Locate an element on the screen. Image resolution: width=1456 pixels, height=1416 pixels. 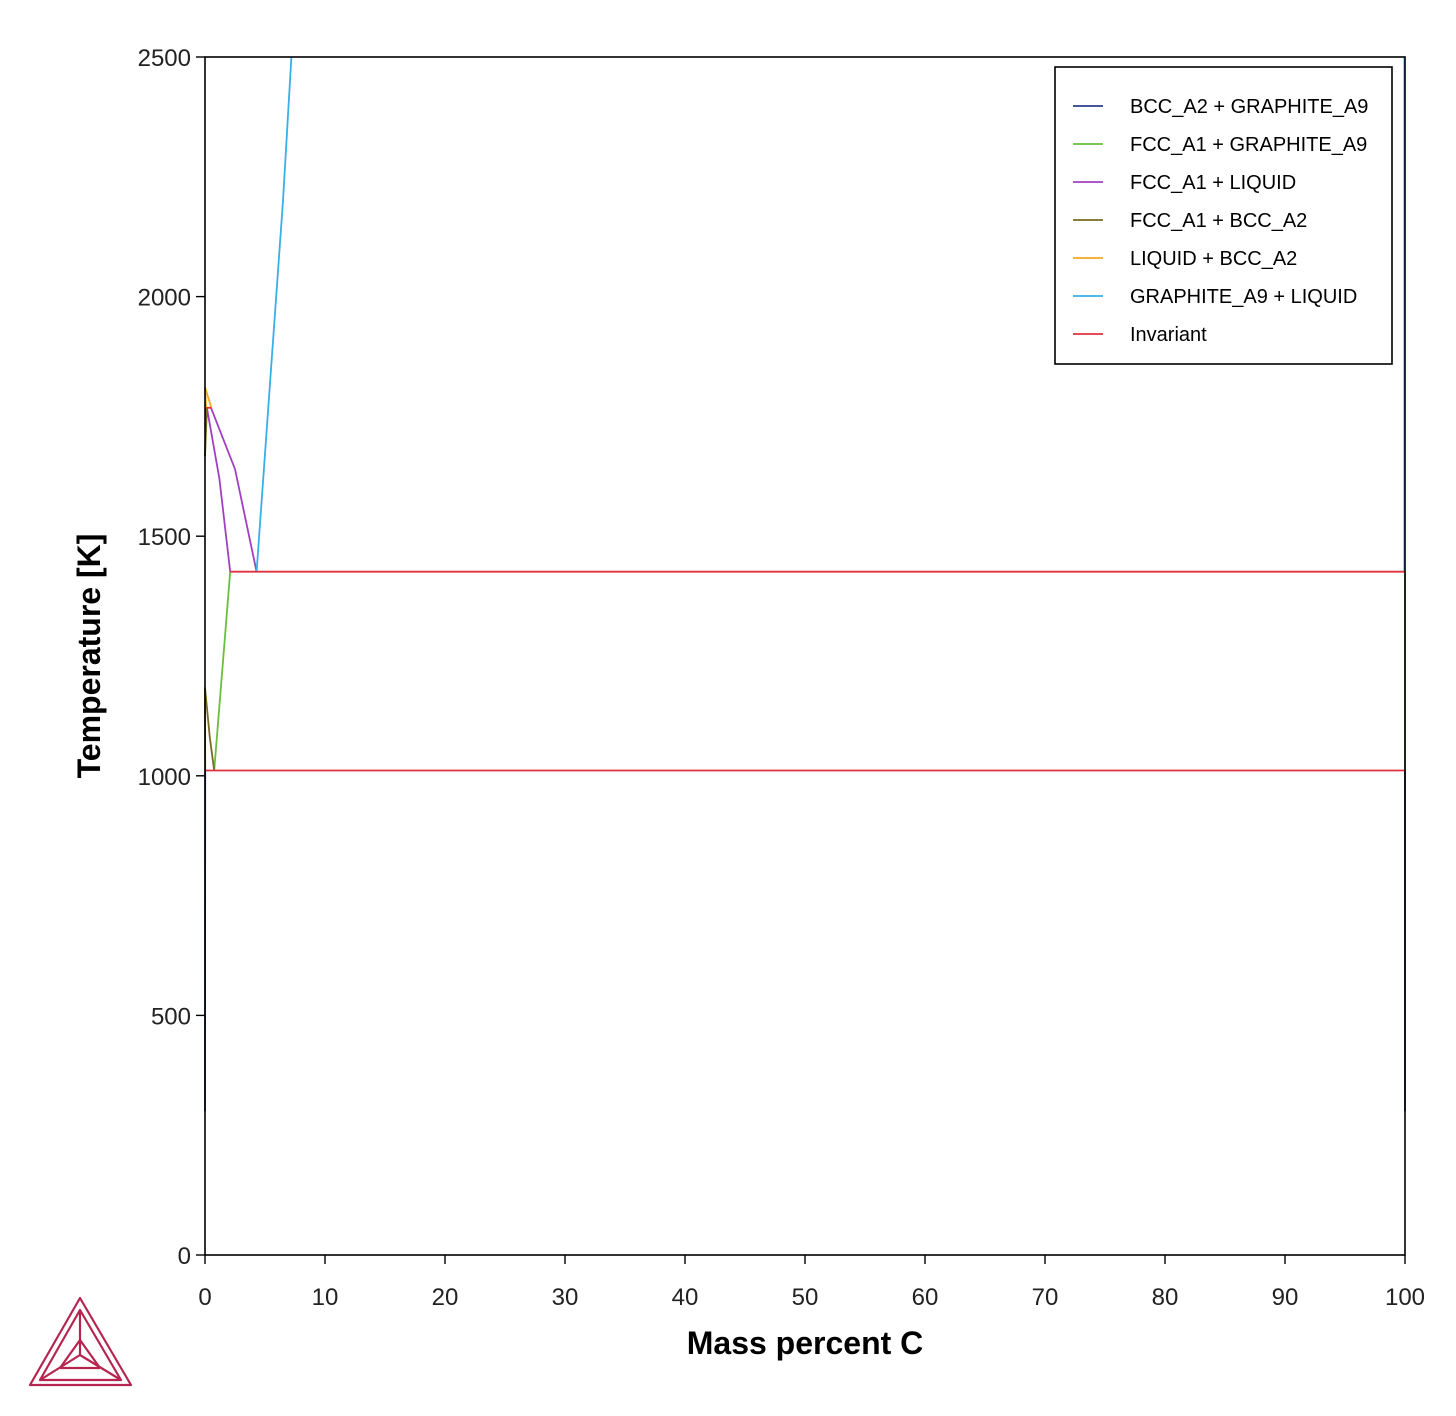
x-tick-label-1: 10 is located at coordinates (325, 1297).